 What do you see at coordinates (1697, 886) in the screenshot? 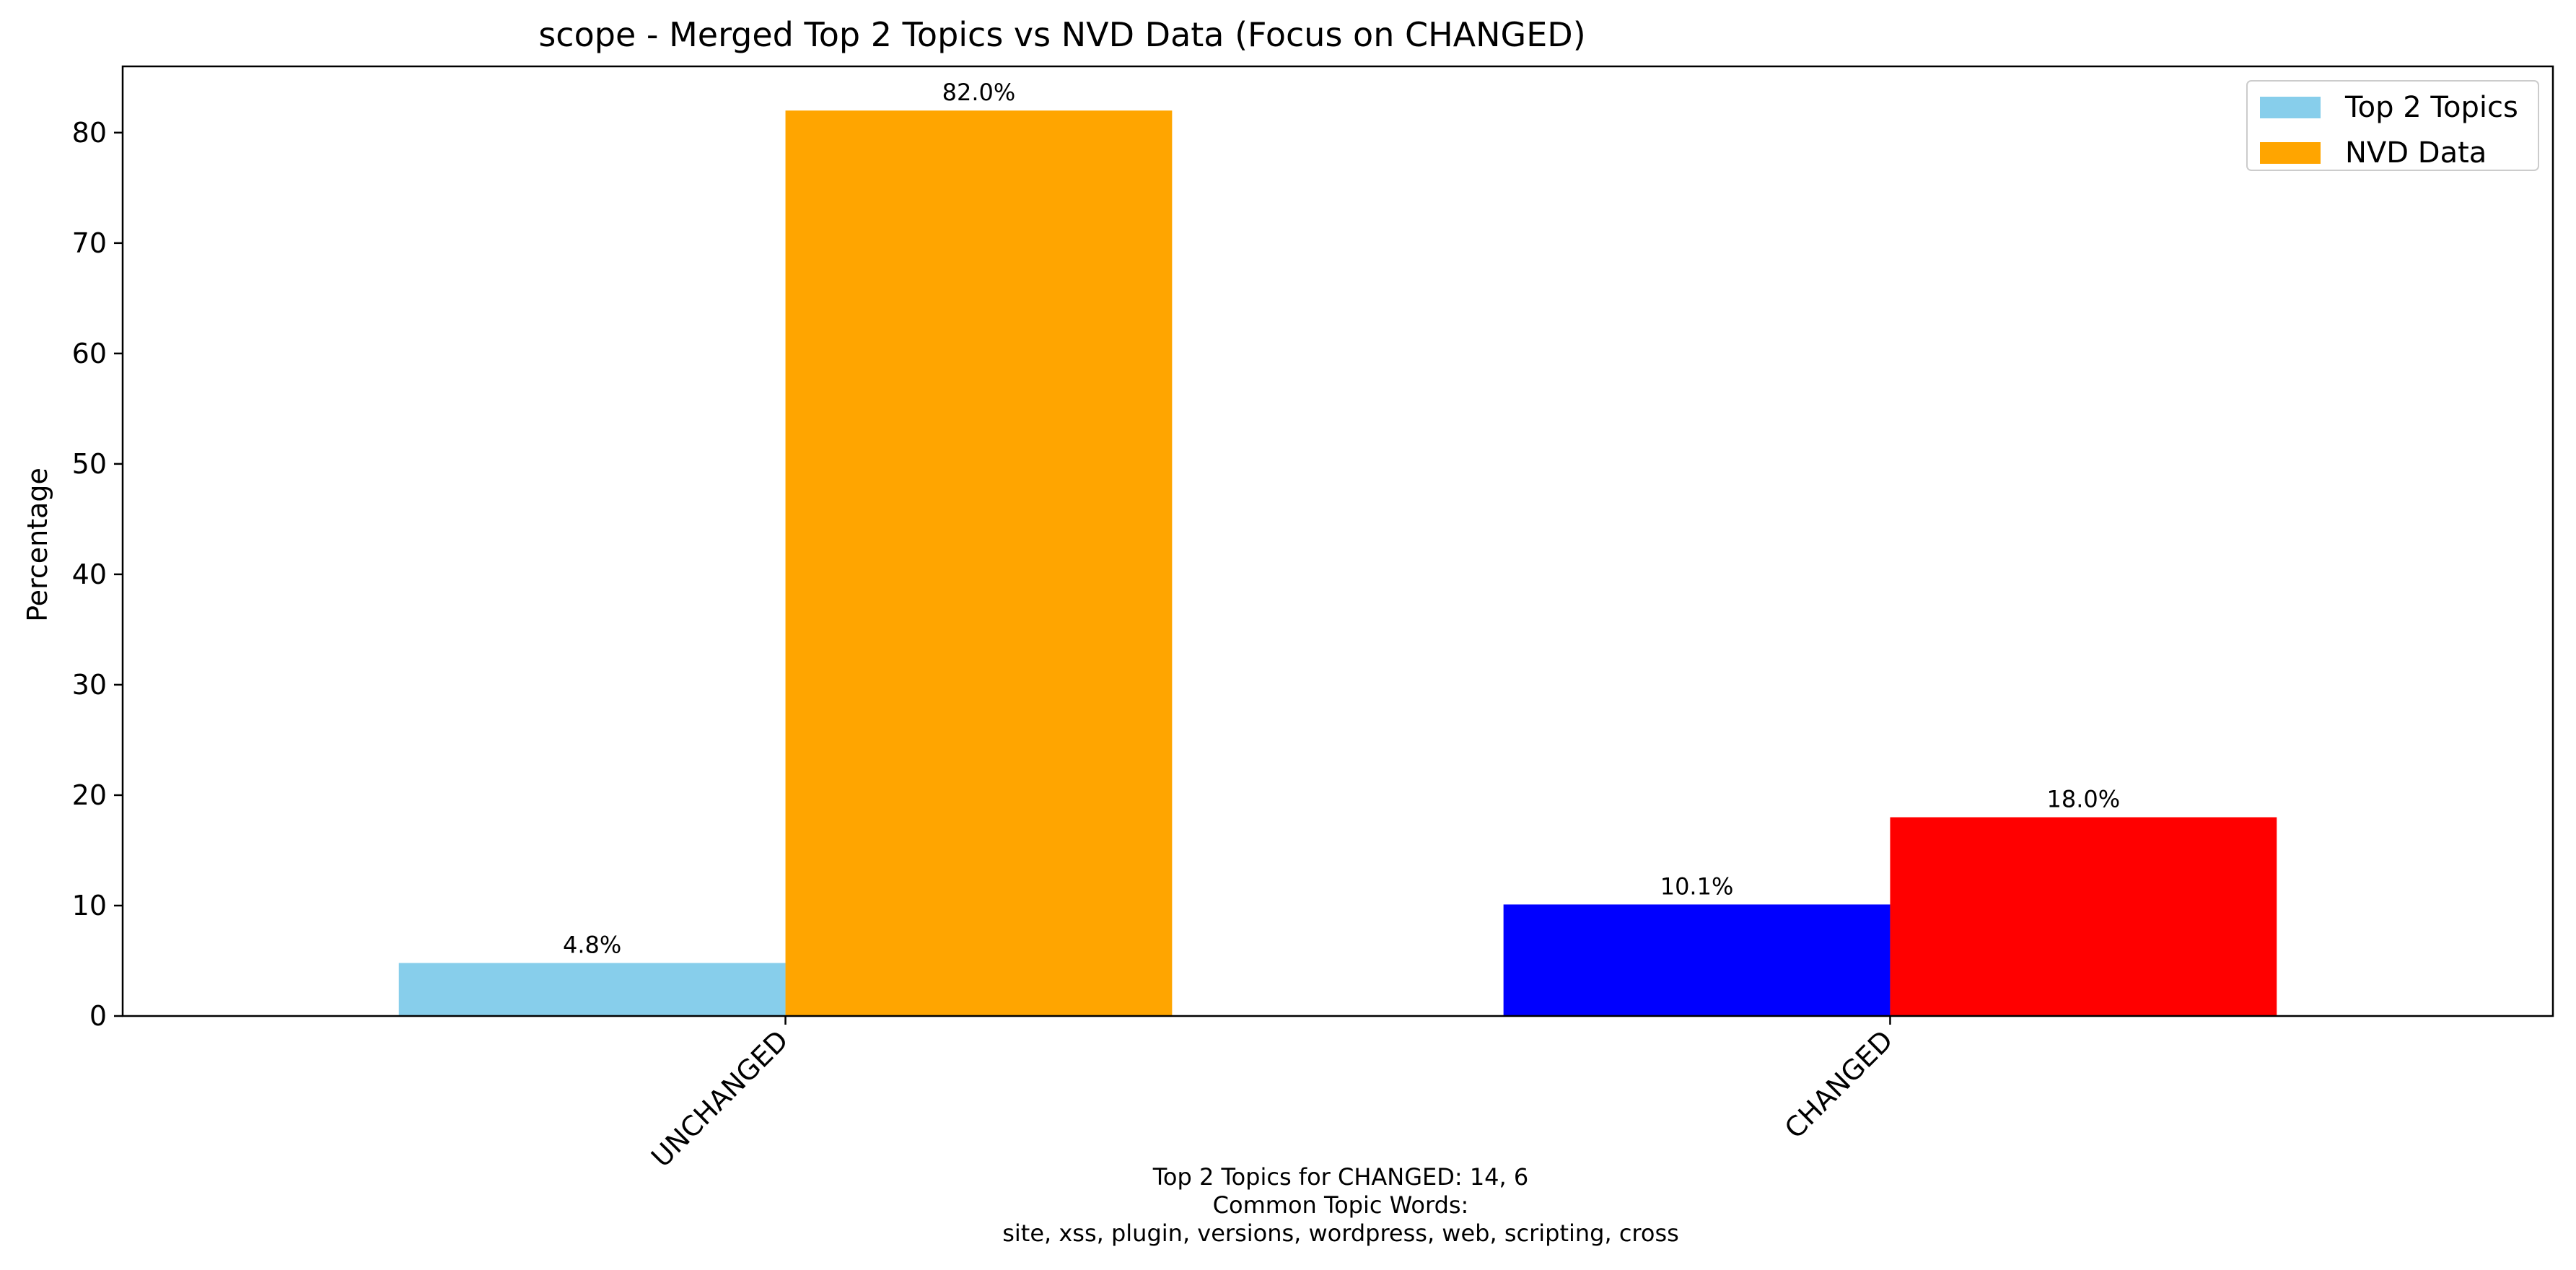
I see `bar-value-label: 10.1%` at bounding box center [1697, 886].